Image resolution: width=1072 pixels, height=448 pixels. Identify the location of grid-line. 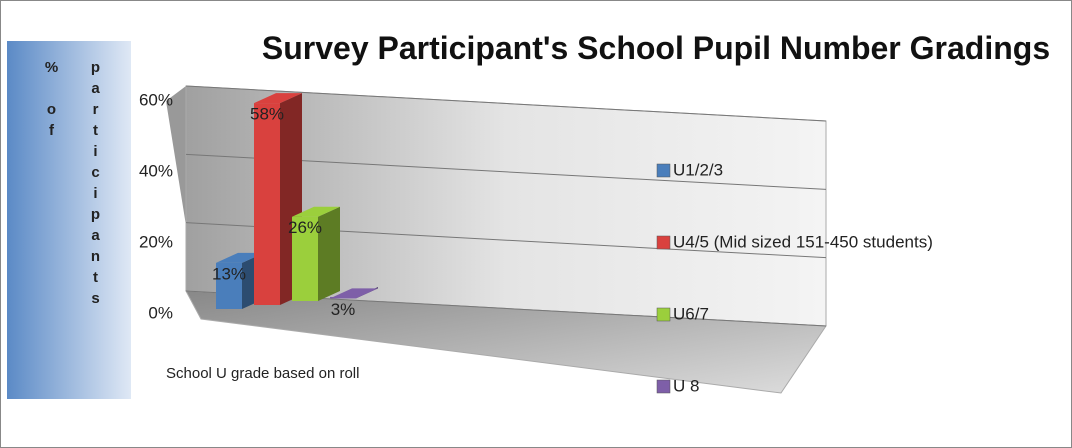
(506, 103).